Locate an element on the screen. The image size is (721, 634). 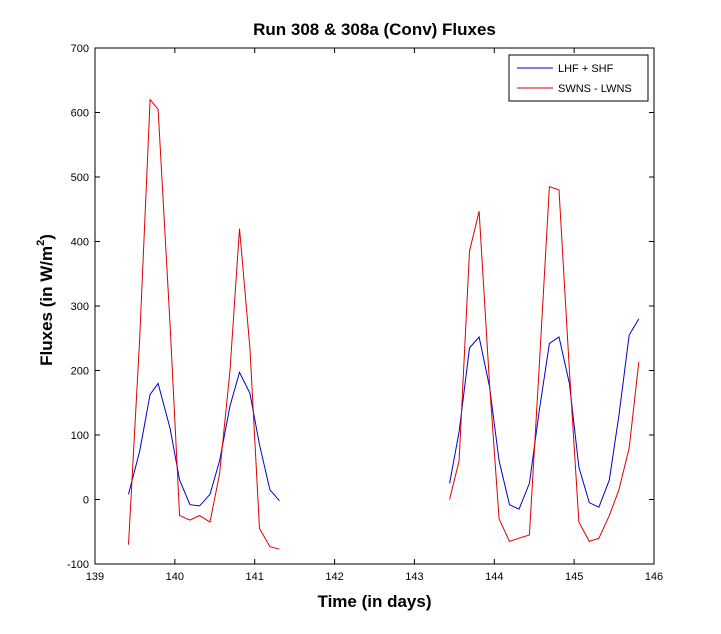
y-tick-label: 500 is located at coordinates (80, 178).